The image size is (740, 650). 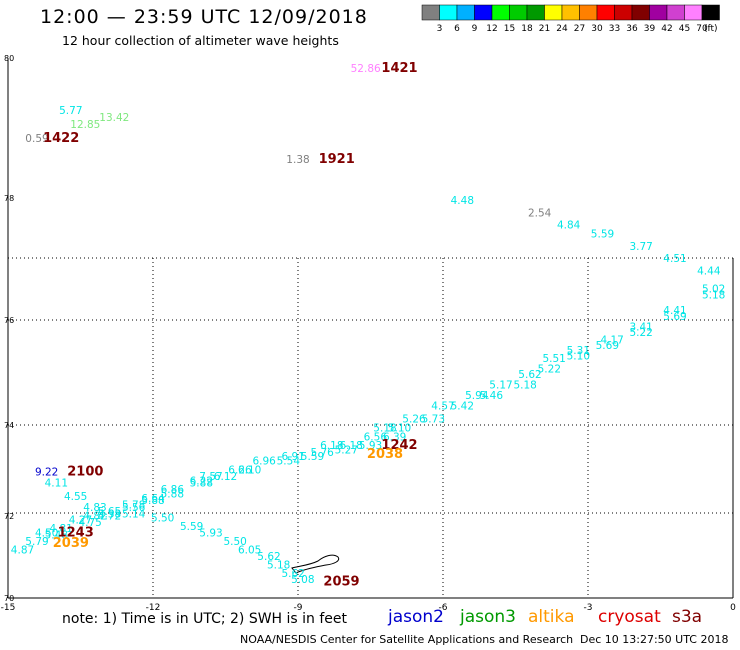 I want to click on colorbar-tick-label: 21, so click(x=544, y=29).